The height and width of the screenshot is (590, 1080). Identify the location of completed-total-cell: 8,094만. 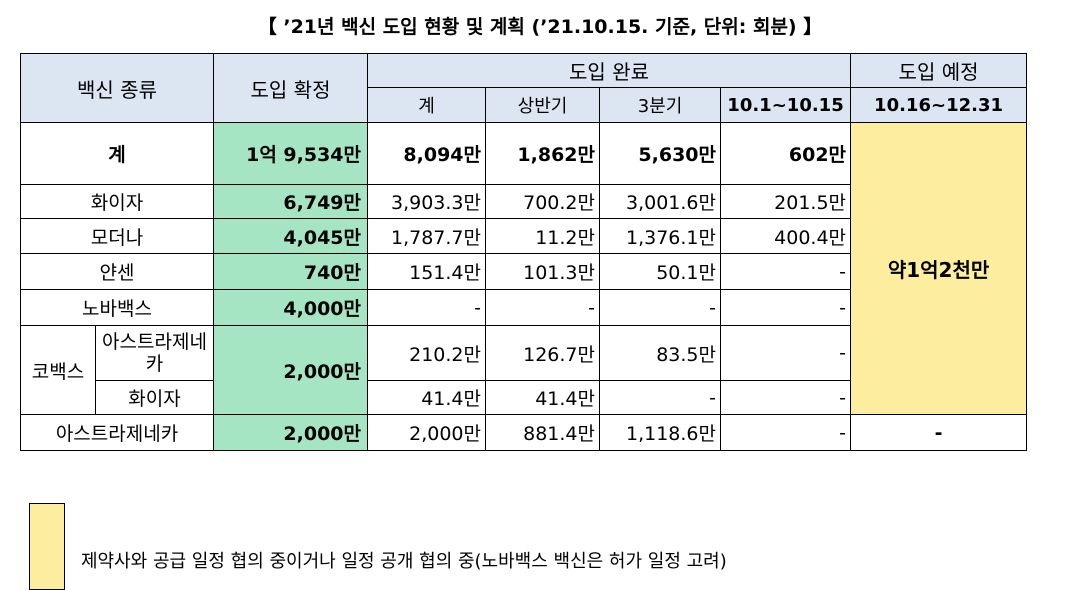
(426, 153).